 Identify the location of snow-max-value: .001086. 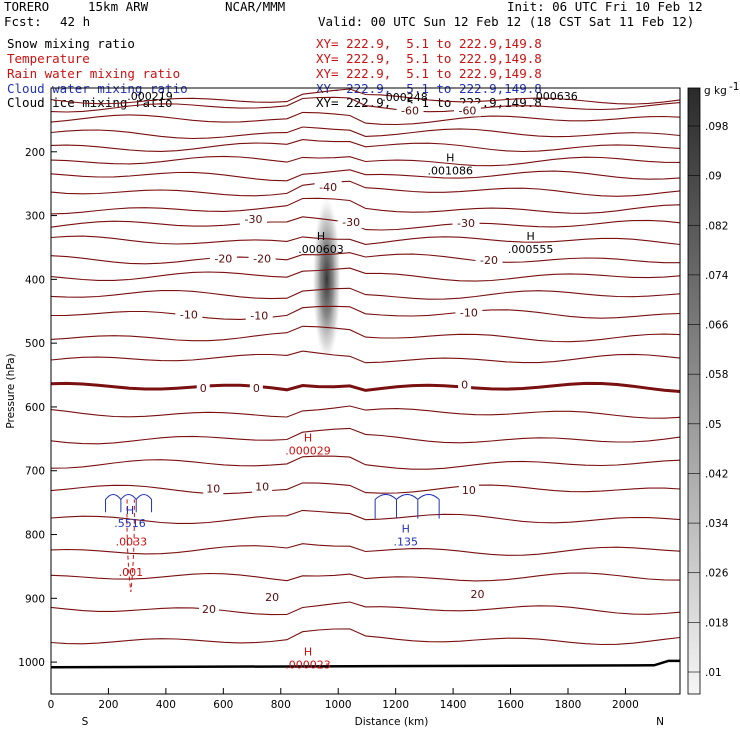
(450, 170).